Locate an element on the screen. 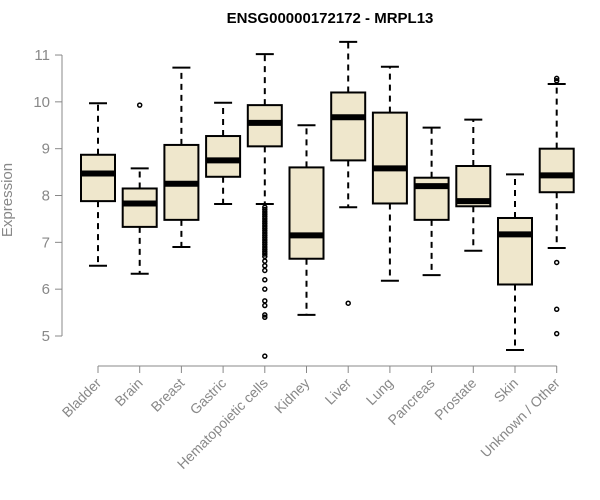  chart-title: ENSG00000172172 - MRPL13 is located at coordinates (330, 18).